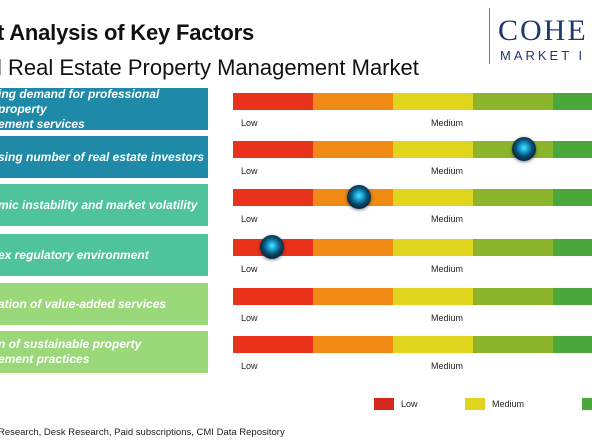  I want to click on factor-label-box: sing number of real estate investors, so click(104, 157).